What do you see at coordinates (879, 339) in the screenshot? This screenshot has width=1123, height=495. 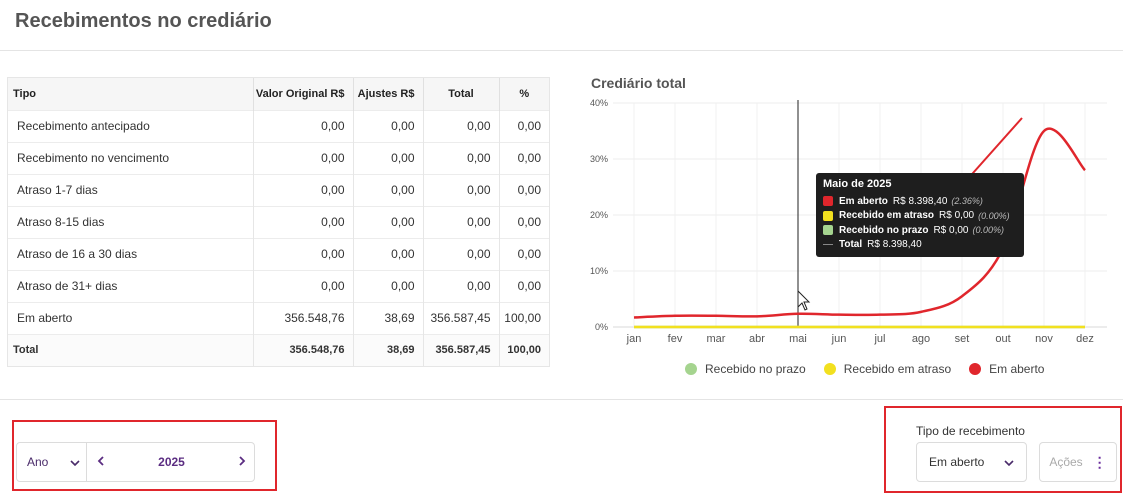 I see `x-tick-label: jul` at bounding box center [879, 339].